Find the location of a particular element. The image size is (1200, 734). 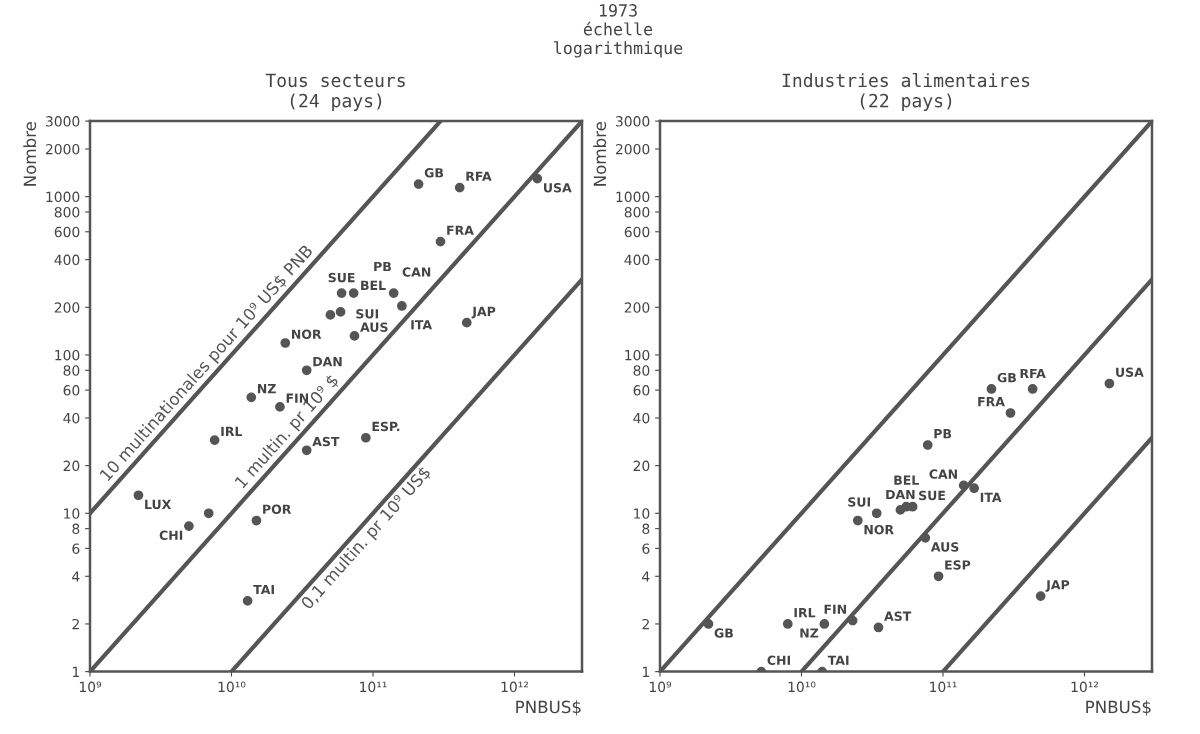

text: 1973 échelle logarithmique is located at coordinates (618, 31).